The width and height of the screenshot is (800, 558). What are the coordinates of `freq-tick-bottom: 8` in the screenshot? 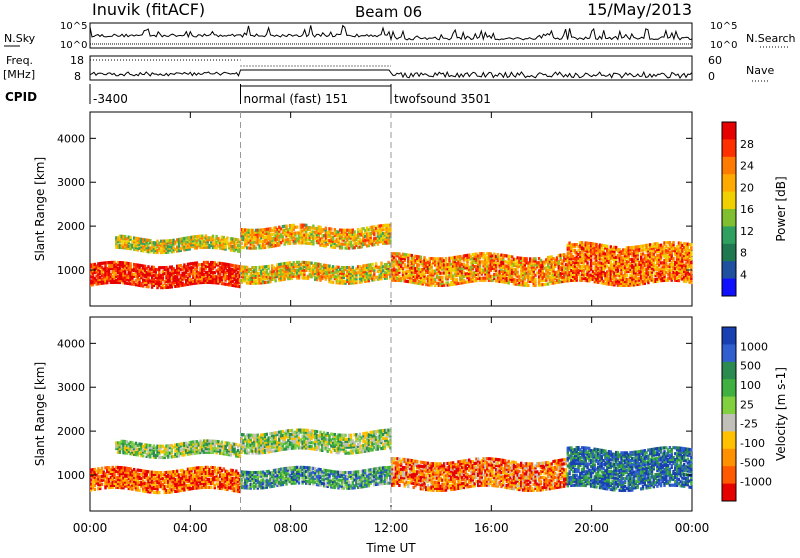 It's located at (77, 76).